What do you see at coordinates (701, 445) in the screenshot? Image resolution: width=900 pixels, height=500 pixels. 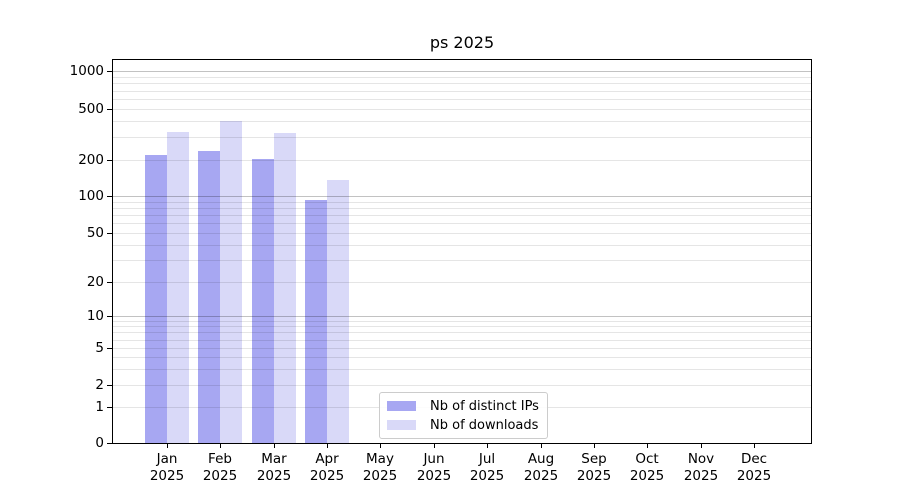 I see `x-tick-nov` at bounding box center [701, 445].